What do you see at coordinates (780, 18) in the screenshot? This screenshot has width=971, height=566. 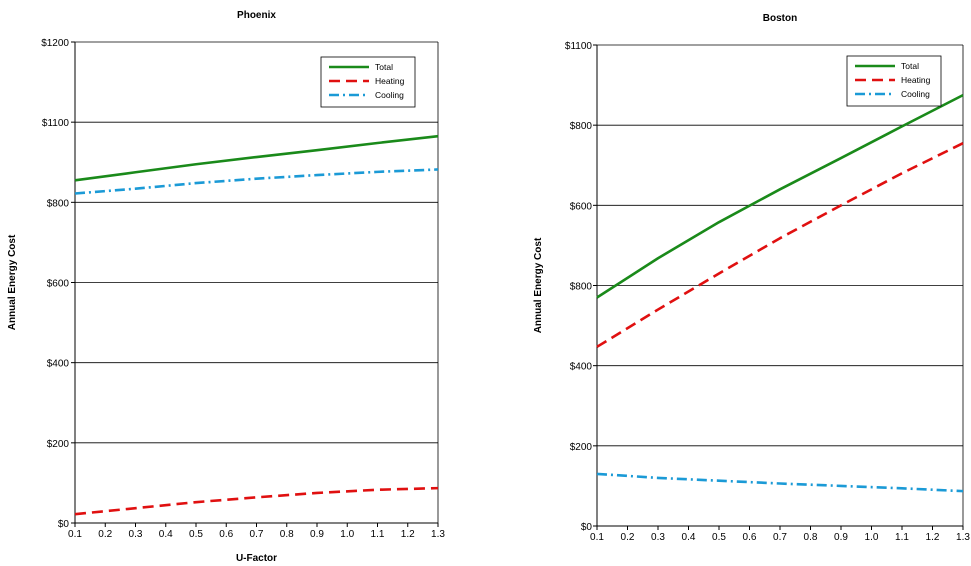 I see `chart-title: Boston` at bounding box center [780, 18].